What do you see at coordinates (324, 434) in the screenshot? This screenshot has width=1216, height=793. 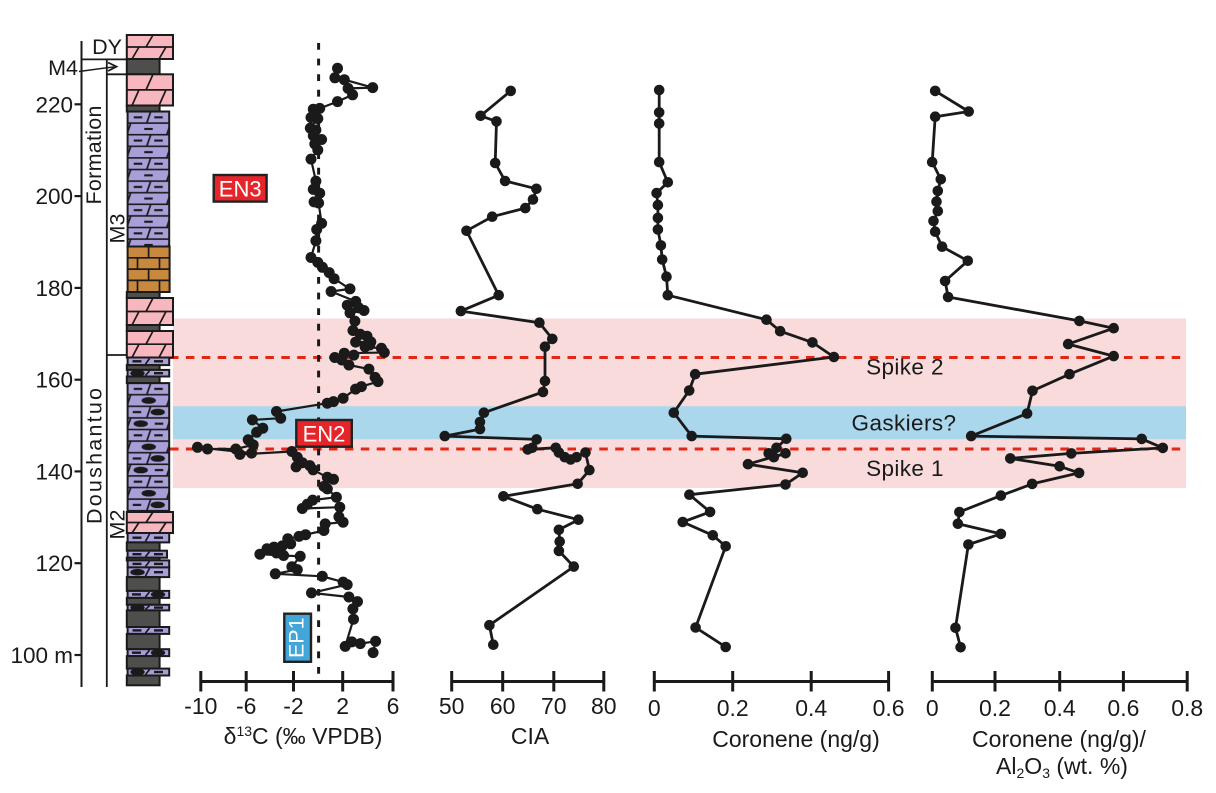 I see `svg-text: EN2` at bounding box center [324, 434].